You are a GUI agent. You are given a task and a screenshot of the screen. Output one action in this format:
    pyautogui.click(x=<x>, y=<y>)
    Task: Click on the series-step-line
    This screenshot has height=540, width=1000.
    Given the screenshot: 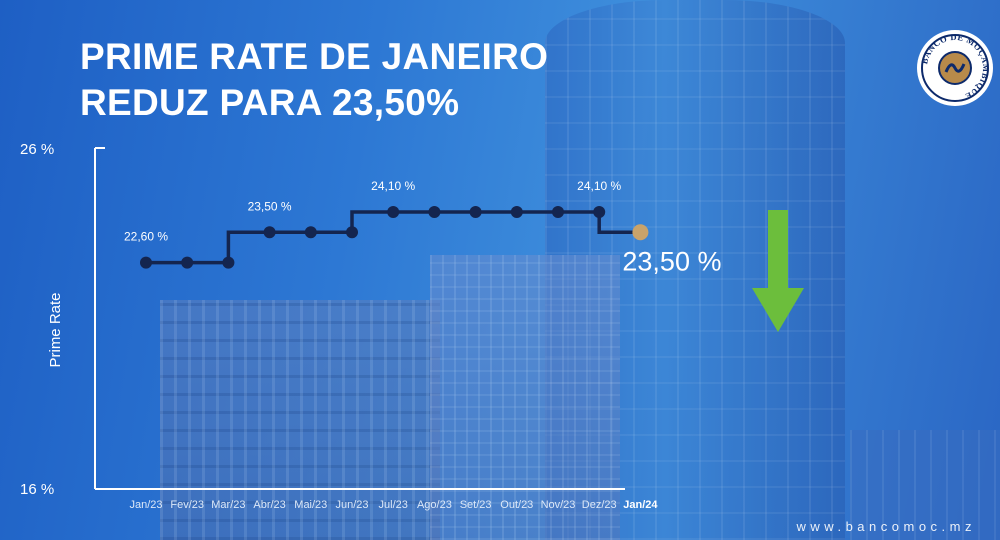 What is the action you would take?
    pyautogui.click(x=393, y=237)
    